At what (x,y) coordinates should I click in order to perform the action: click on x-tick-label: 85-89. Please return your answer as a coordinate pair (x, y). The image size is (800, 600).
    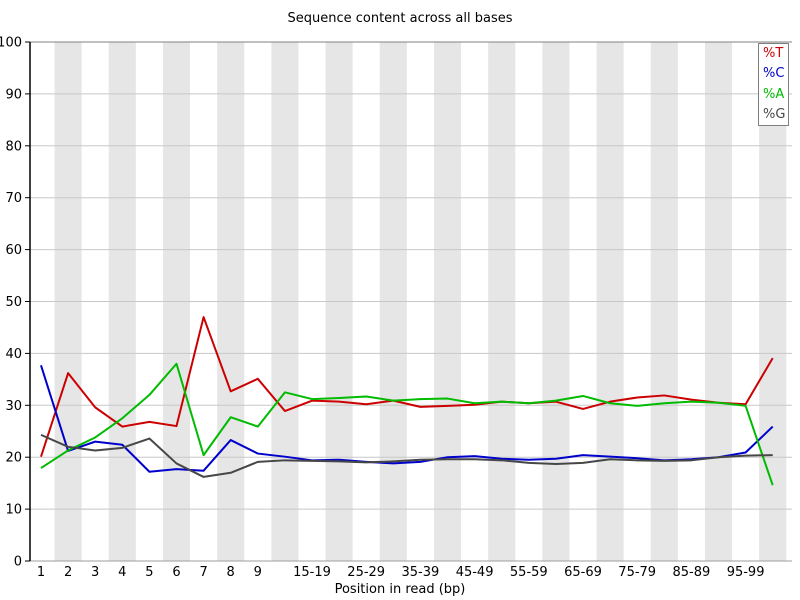
    Looking at the image, I should click on (692, 572).